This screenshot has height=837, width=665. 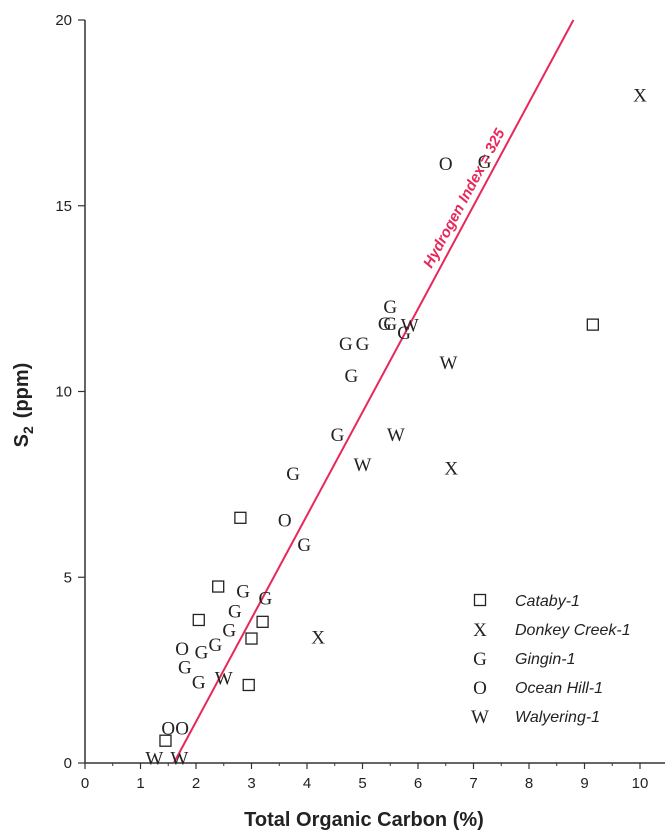 What do you see at coordinates (573, 630) in the screenshot?
I see `legend-label-donkey-creek-1: Donkey Creek-1` at bounding box center [573, 630].